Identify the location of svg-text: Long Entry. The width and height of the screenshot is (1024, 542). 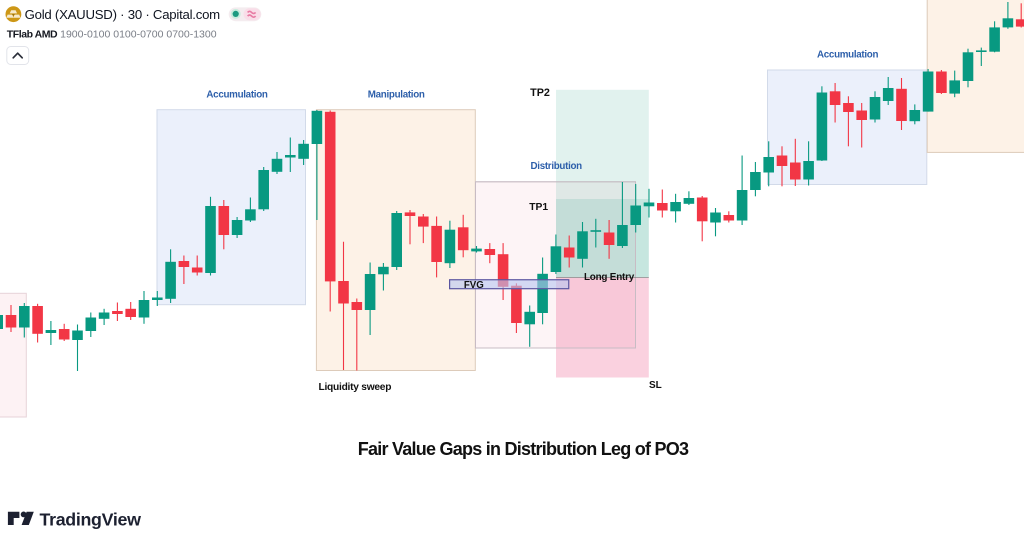
(609, 277).